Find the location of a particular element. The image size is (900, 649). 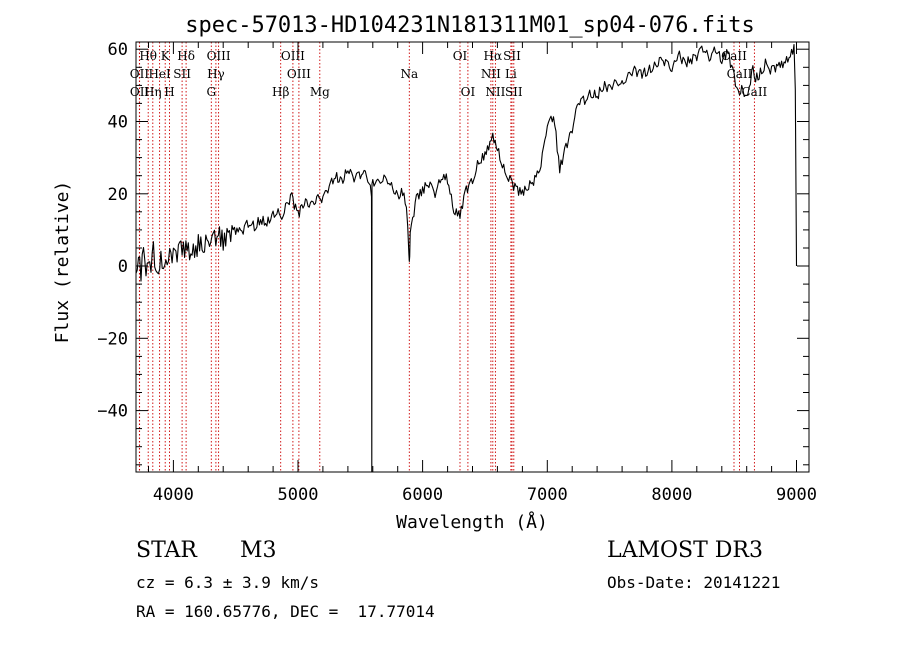

x-tick-label-2: 6000 is located at coordinates (422, 495).